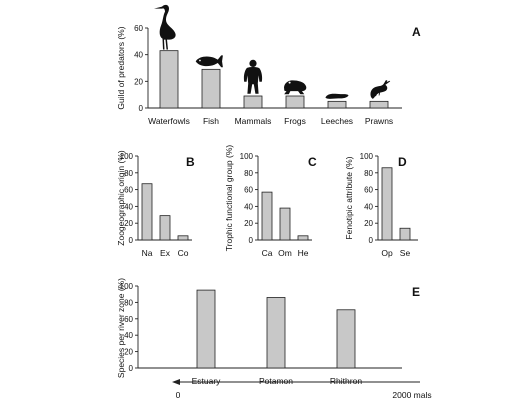 The width and height of the screenshot is (528, 406). Describe the element at coordinates (267, 216) in the screenshot. I see `bar-c-ca` at that location.